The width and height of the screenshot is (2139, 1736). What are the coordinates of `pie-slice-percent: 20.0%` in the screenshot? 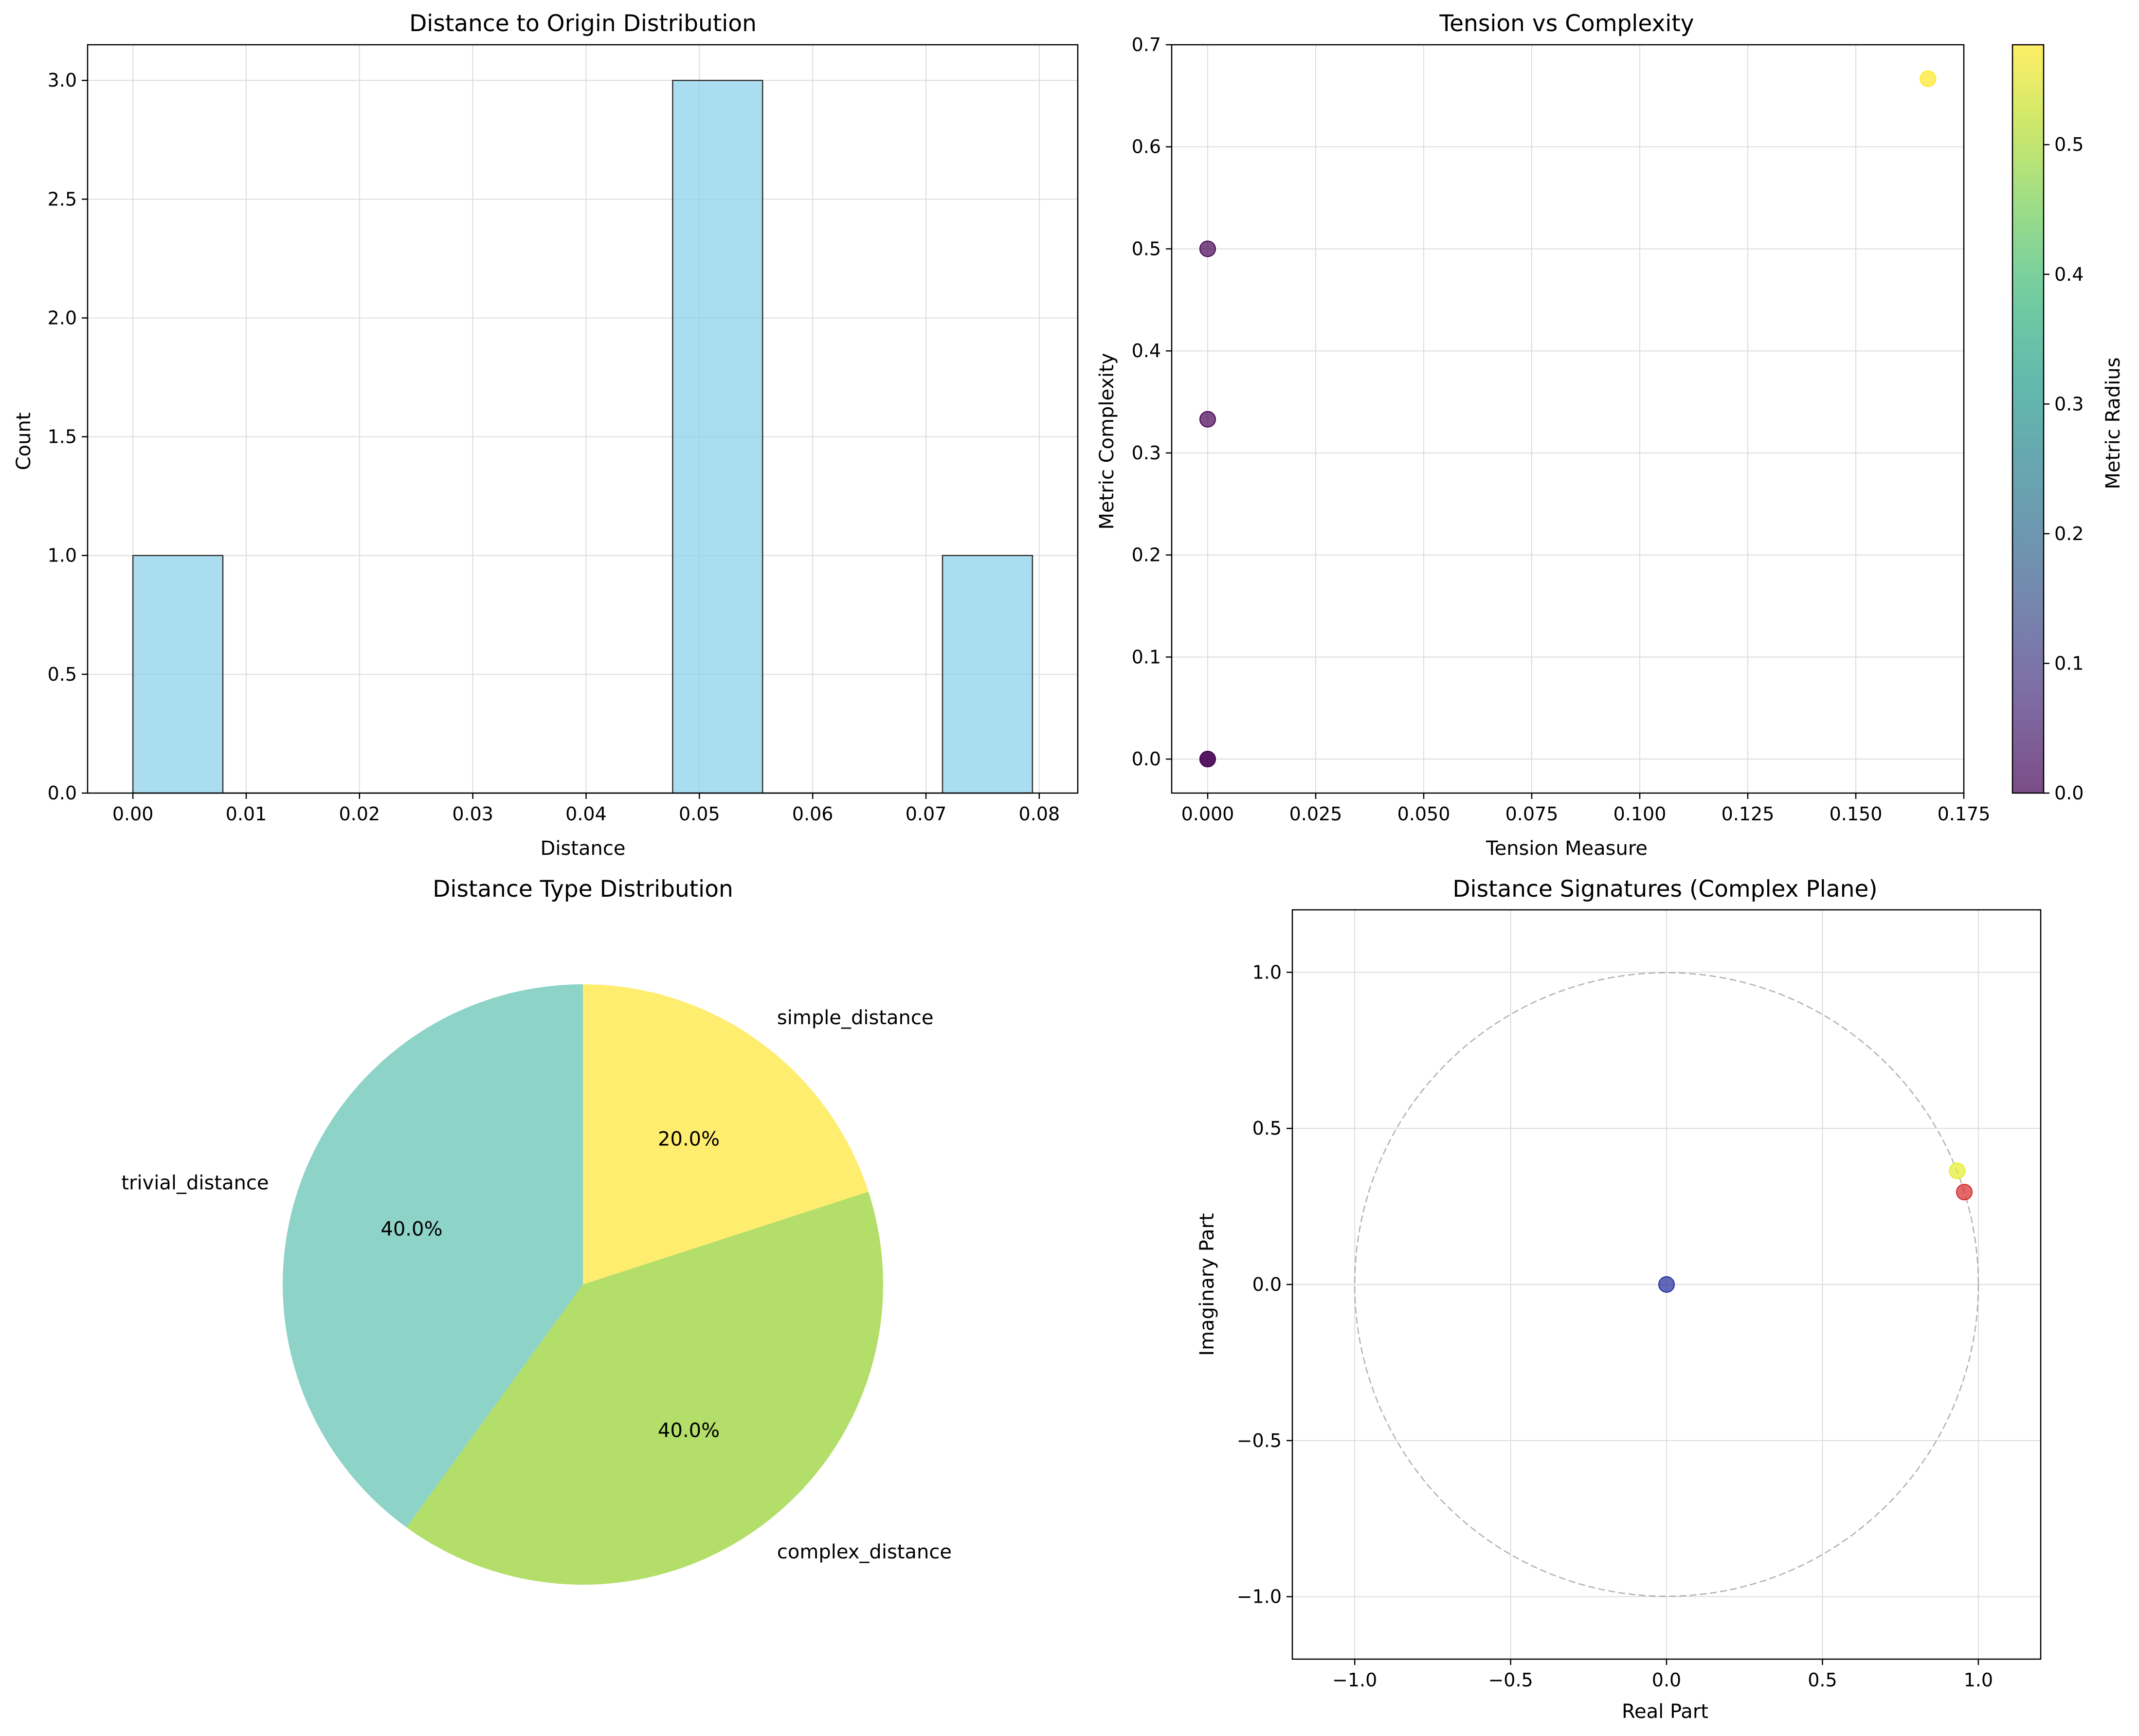 It's located at (689, 1140).